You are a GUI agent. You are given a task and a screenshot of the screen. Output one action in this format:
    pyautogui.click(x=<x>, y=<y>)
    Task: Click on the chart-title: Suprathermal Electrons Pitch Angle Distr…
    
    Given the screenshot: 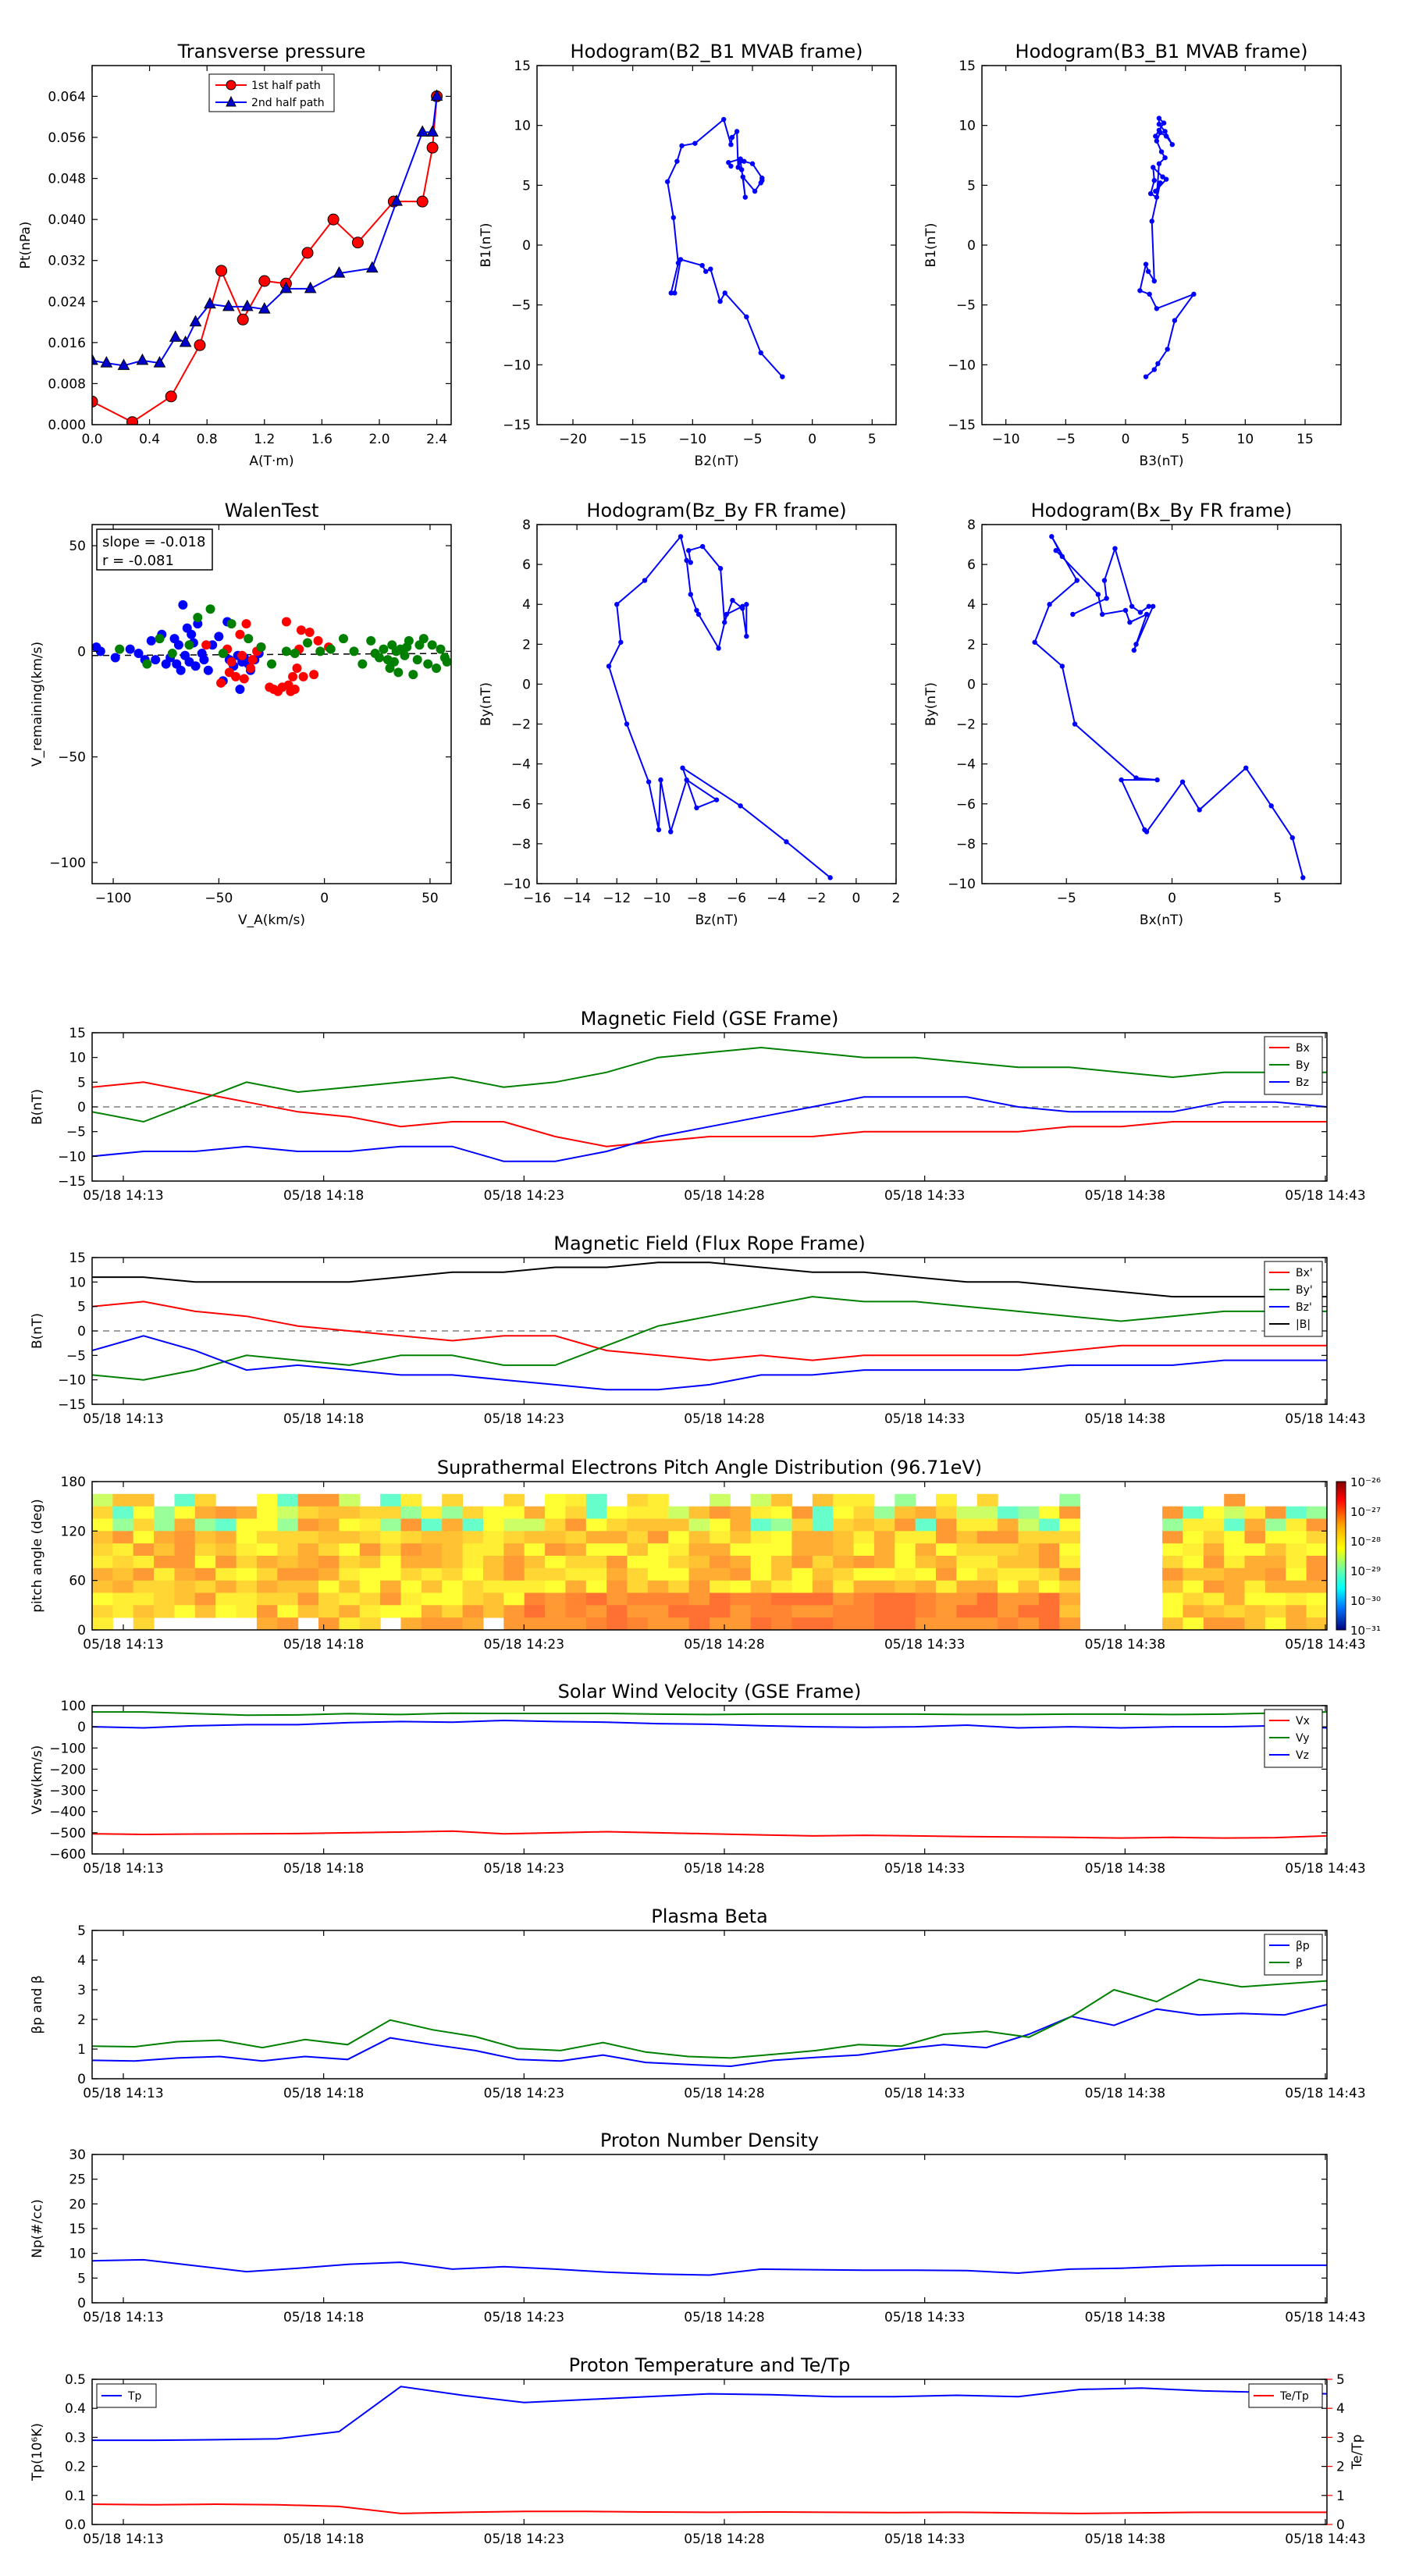 What is the action you would take?
    pyautogui.click(x=710, y=1467)
    